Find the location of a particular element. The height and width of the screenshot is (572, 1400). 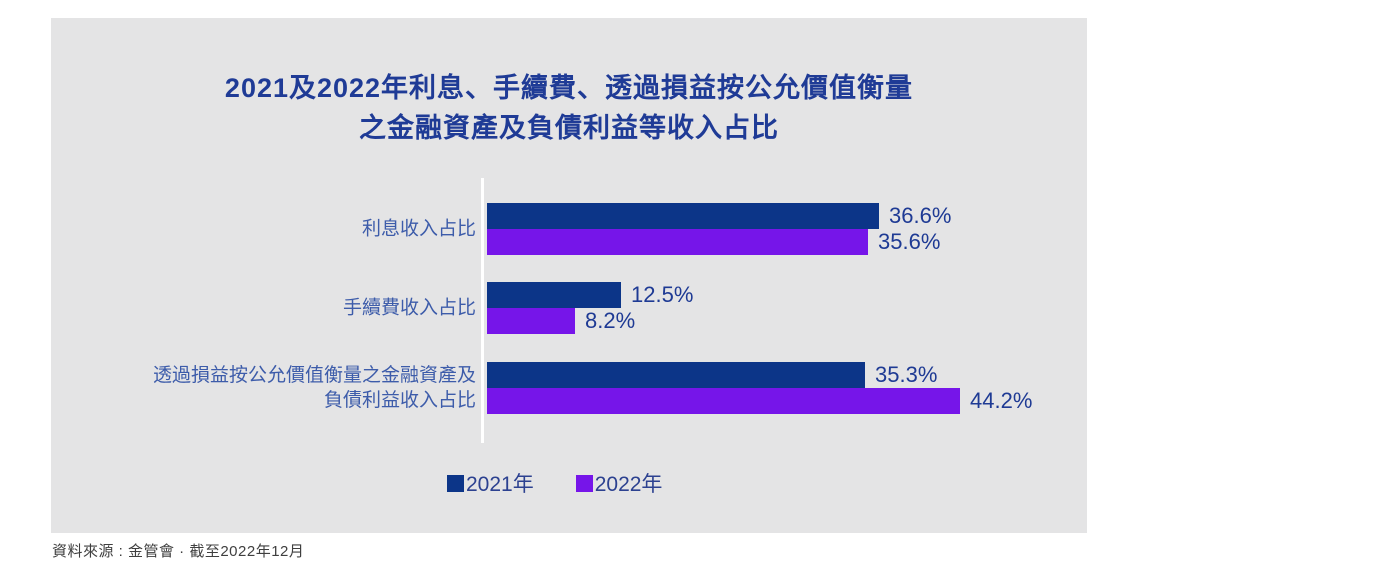

legend-label: 2022年 is located at coordinates (628, 484).